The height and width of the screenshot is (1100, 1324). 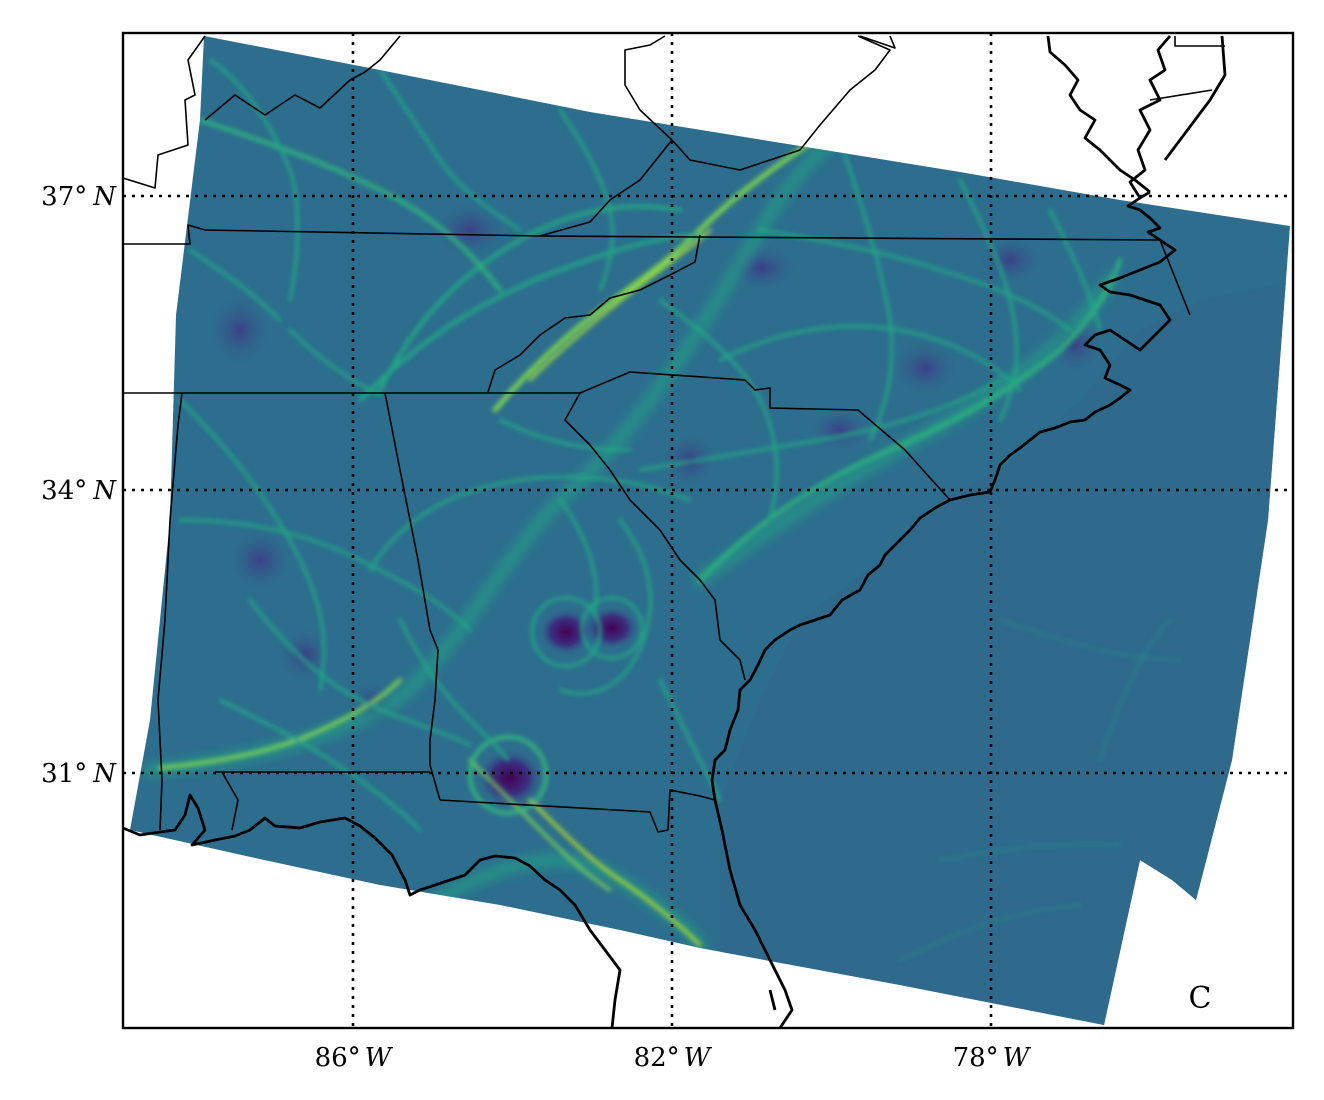 What do you see at coordinates (372, 910) in the screenshot?
I see `coastline-gulf` at bounding box center [372, 910].